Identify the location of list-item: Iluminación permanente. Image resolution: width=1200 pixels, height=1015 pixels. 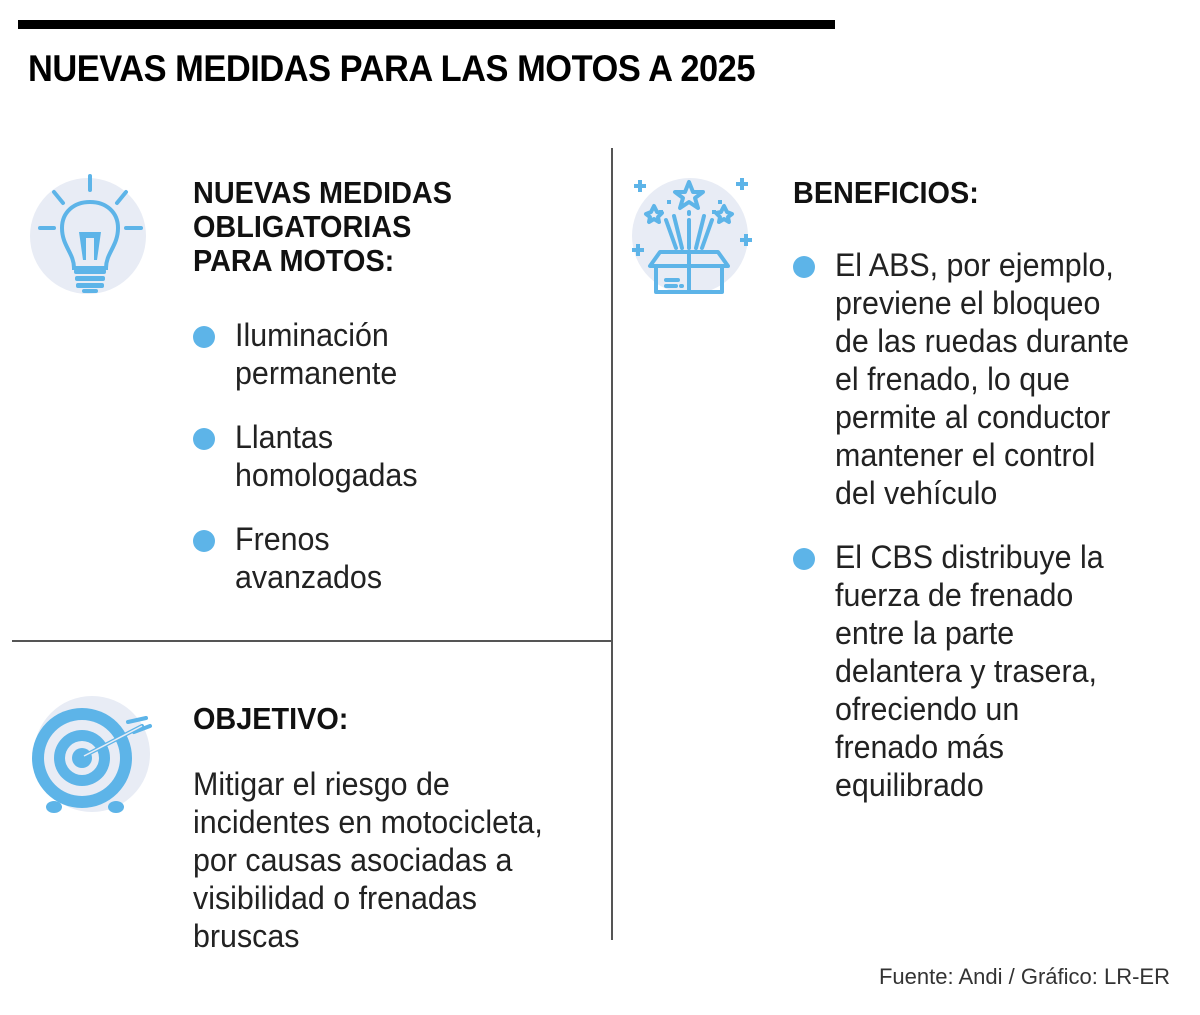
(393, 354).